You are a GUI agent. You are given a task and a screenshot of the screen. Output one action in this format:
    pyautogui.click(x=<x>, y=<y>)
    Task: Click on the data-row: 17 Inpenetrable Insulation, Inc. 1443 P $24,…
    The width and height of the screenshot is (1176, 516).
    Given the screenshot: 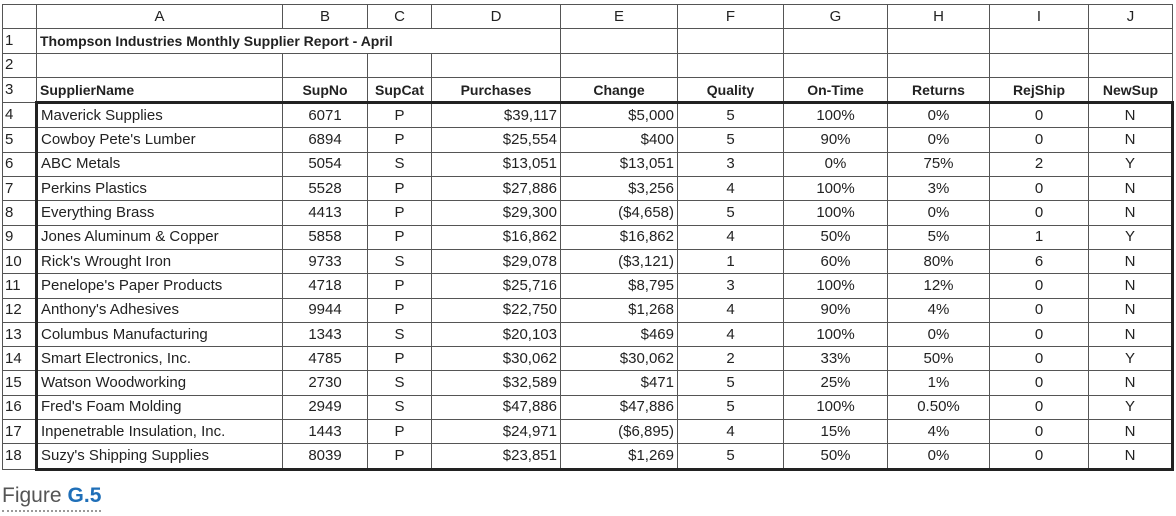 What is the action you would take?
    pyautogui.click(x=588, y=432)
    